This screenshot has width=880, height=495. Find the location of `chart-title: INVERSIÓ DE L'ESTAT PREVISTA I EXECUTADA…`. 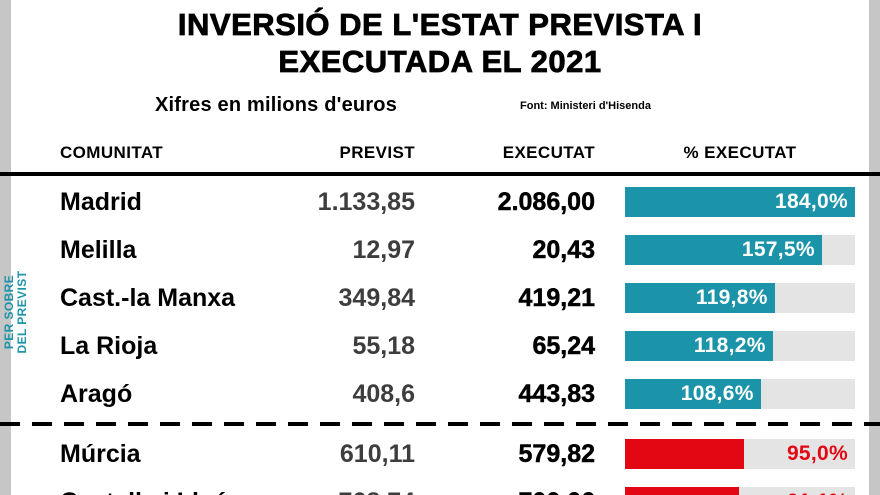

chart-title: INVERSIÓ DE L'ESTAT PREVISTA I EXECUTADA… is located at coordinates (440, 43).